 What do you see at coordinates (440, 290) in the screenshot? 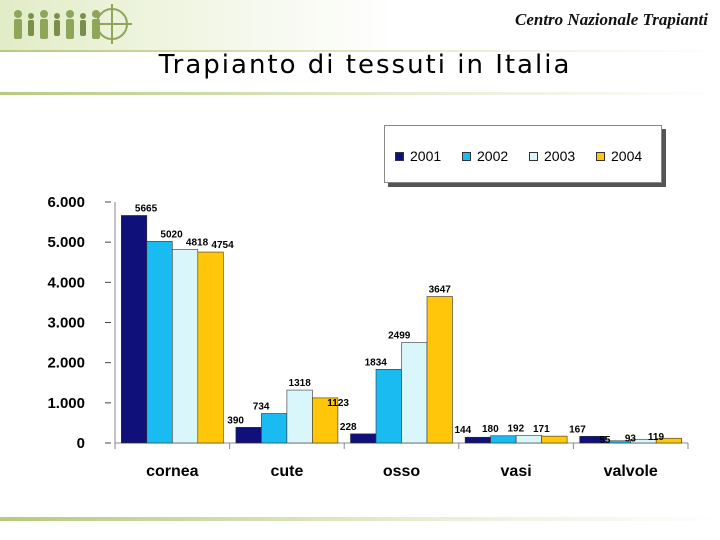
I see `data-label: 3647` at bounding box center [440, 290].